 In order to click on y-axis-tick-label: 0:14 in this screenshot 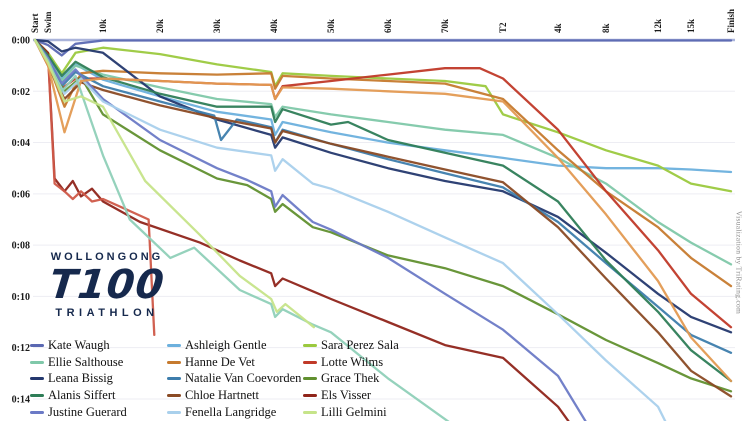, I will do `click(21, 399)`.